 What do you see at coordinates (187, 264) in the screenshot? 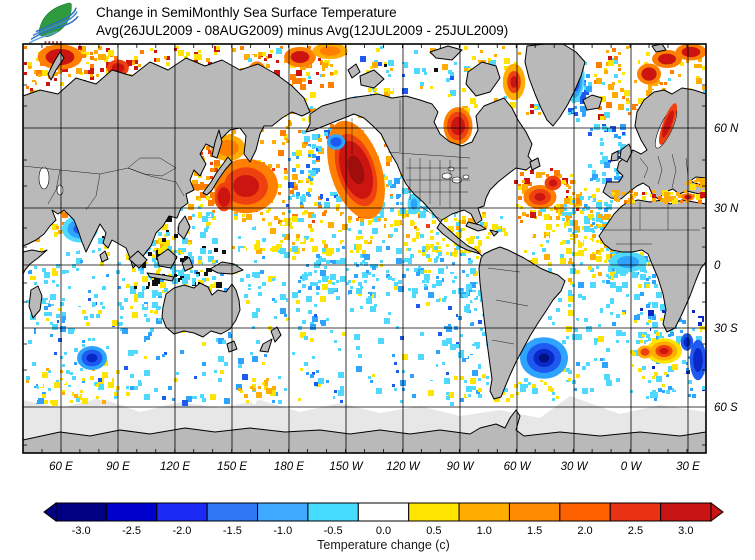
I see `land-sulawesi` at bounding box center [187, 264].